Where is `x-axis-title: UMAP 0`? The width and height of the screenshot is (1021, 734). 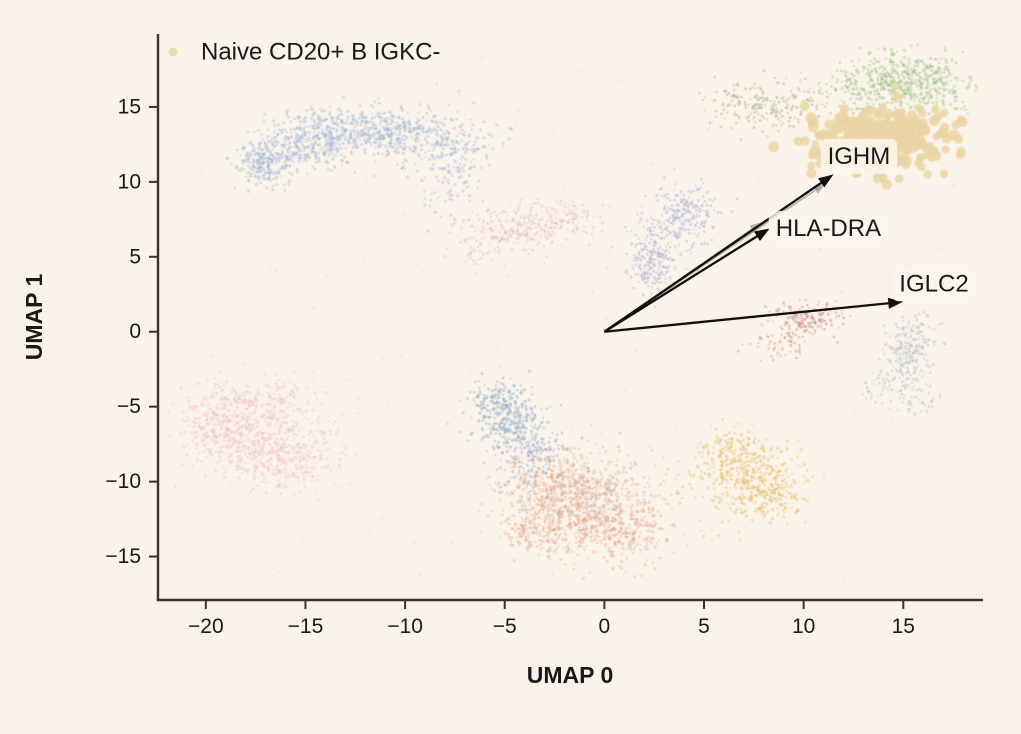 x-axis-title: UMAP 0 is located at coordinates (570, 675).